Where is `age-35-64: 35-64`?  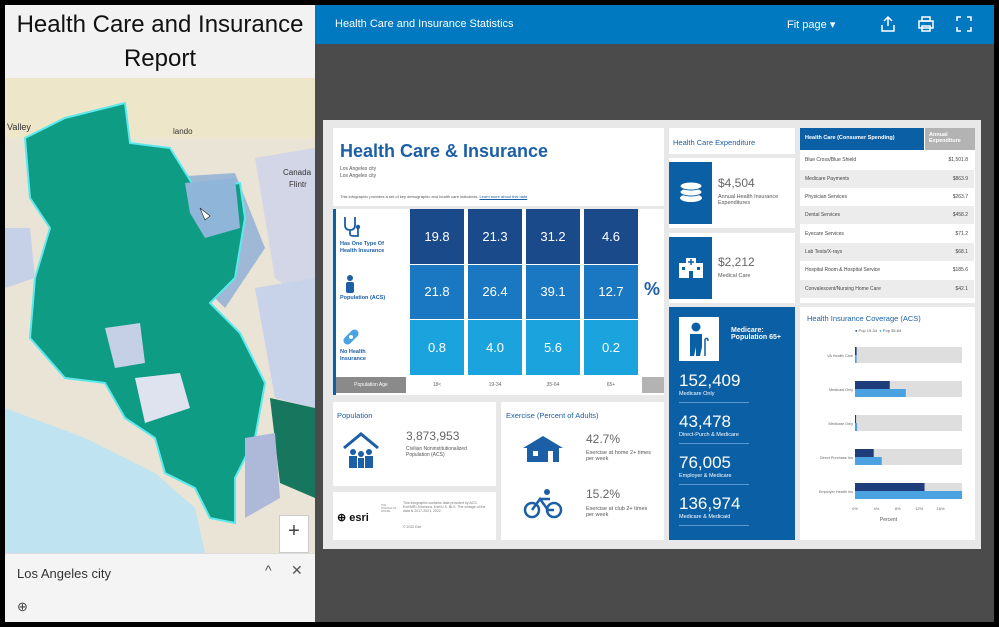 age-35-64: 35-64 is located at coordinates (553, 385).